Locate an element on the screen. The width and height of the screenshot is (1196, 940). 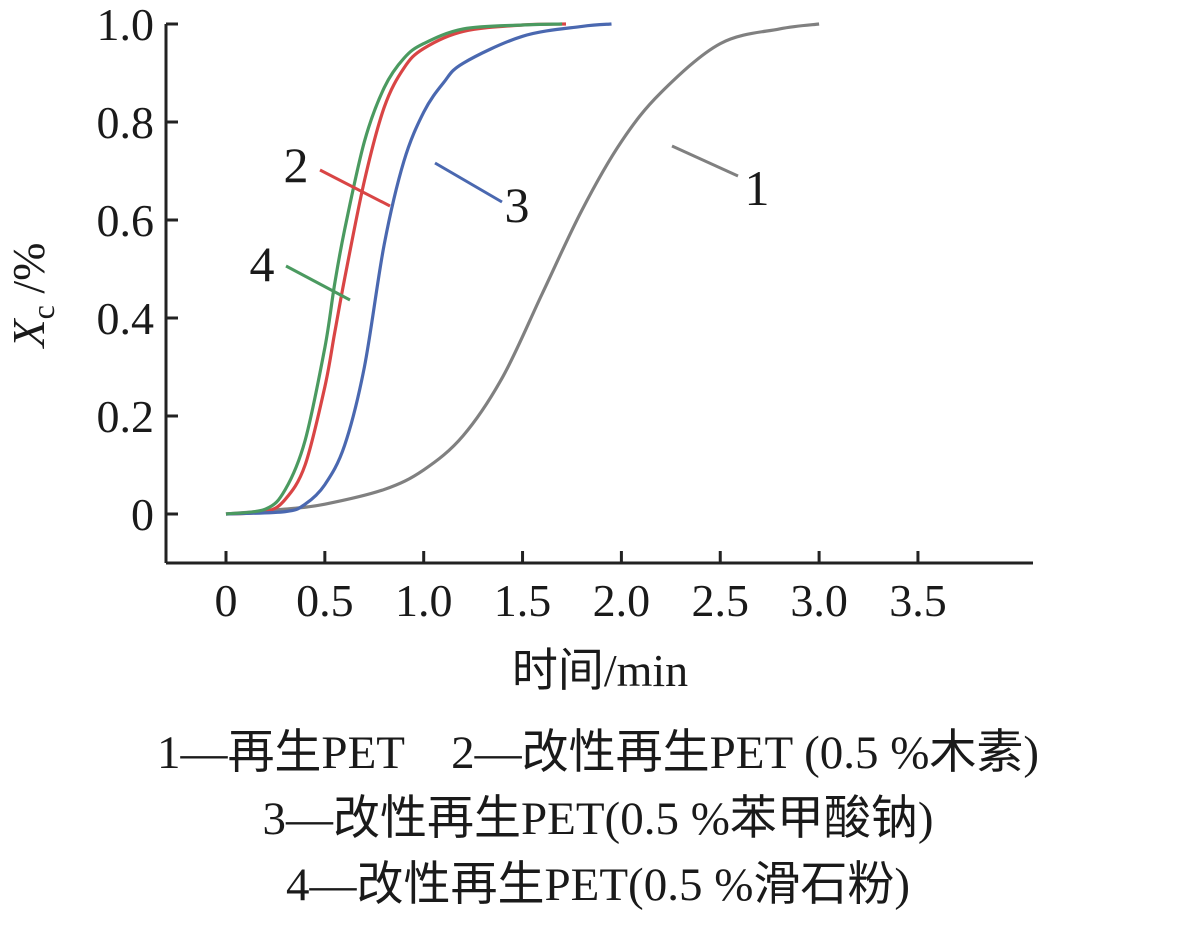
leader-lines is located at coordinates (512, 223).